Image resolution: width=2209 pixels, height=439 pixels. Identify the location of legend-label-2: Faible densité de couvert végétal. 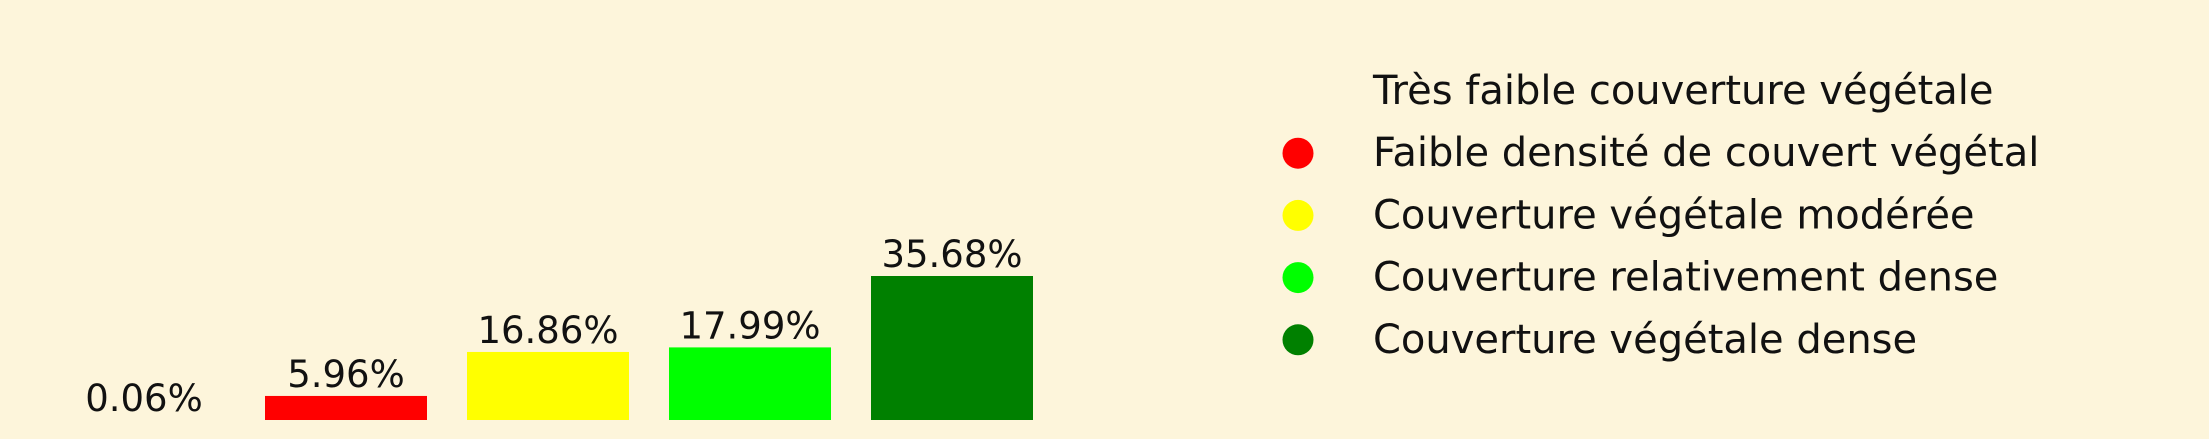
(1706, 153).